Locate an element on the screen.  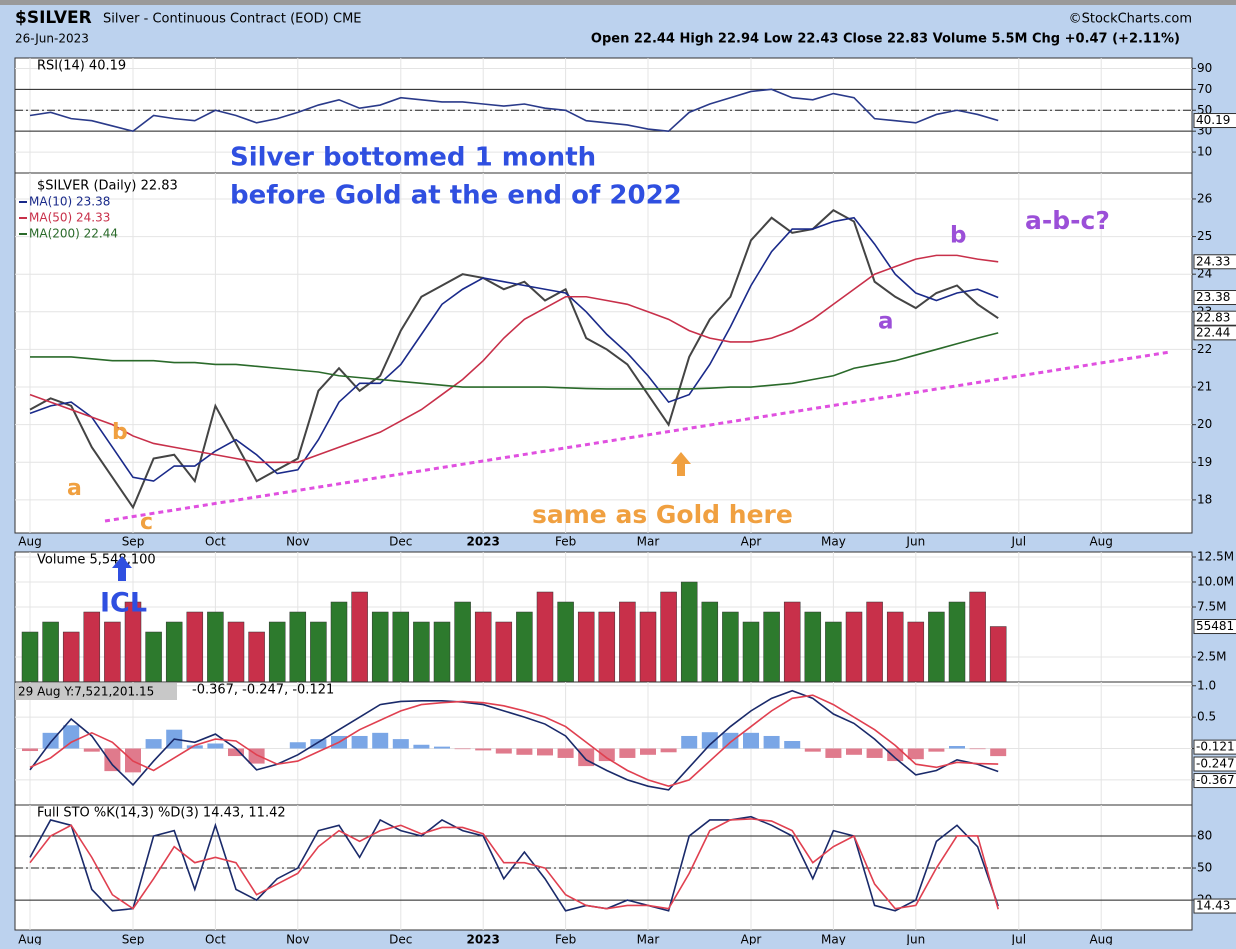
value-box-label: 55481 is located at coordinates (1215, 626).